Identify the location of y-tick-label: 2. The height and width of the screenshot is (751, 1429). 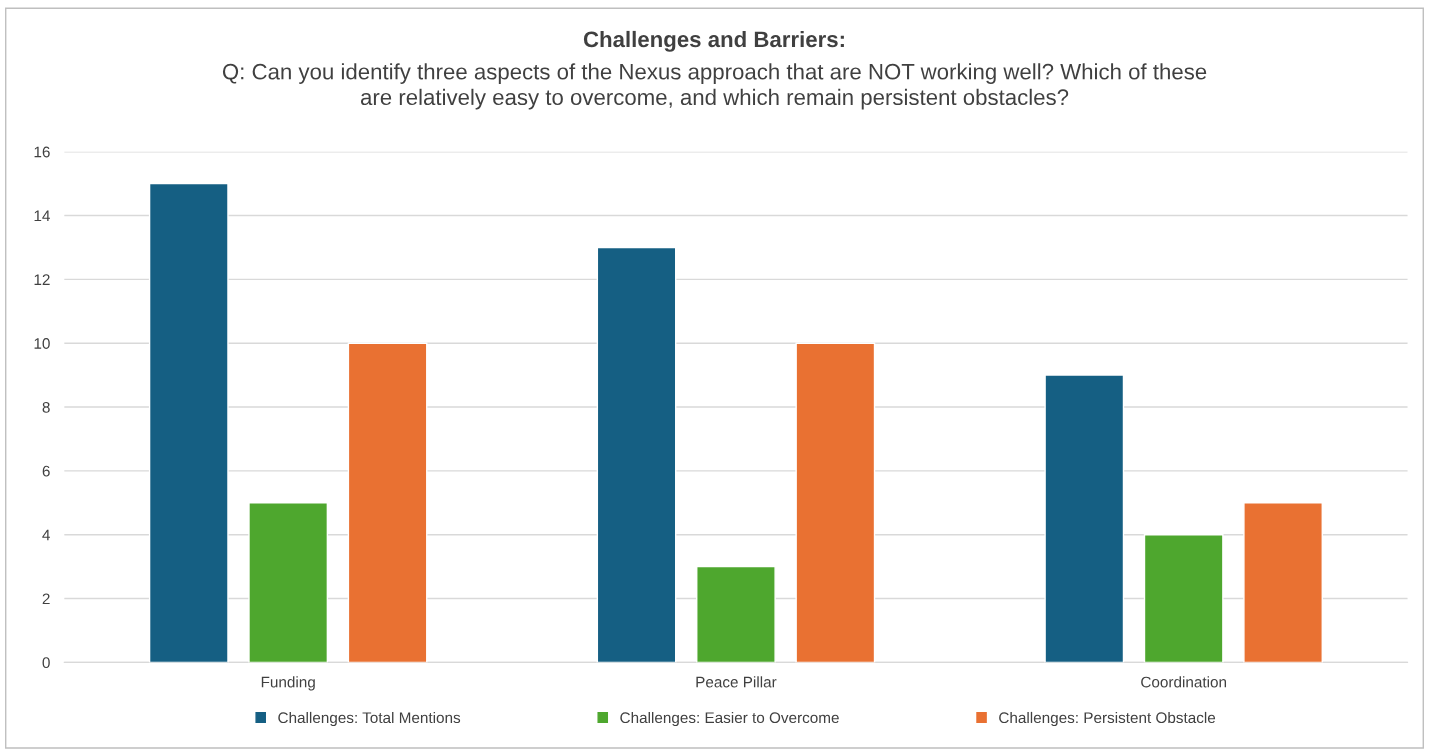
(46, 599).